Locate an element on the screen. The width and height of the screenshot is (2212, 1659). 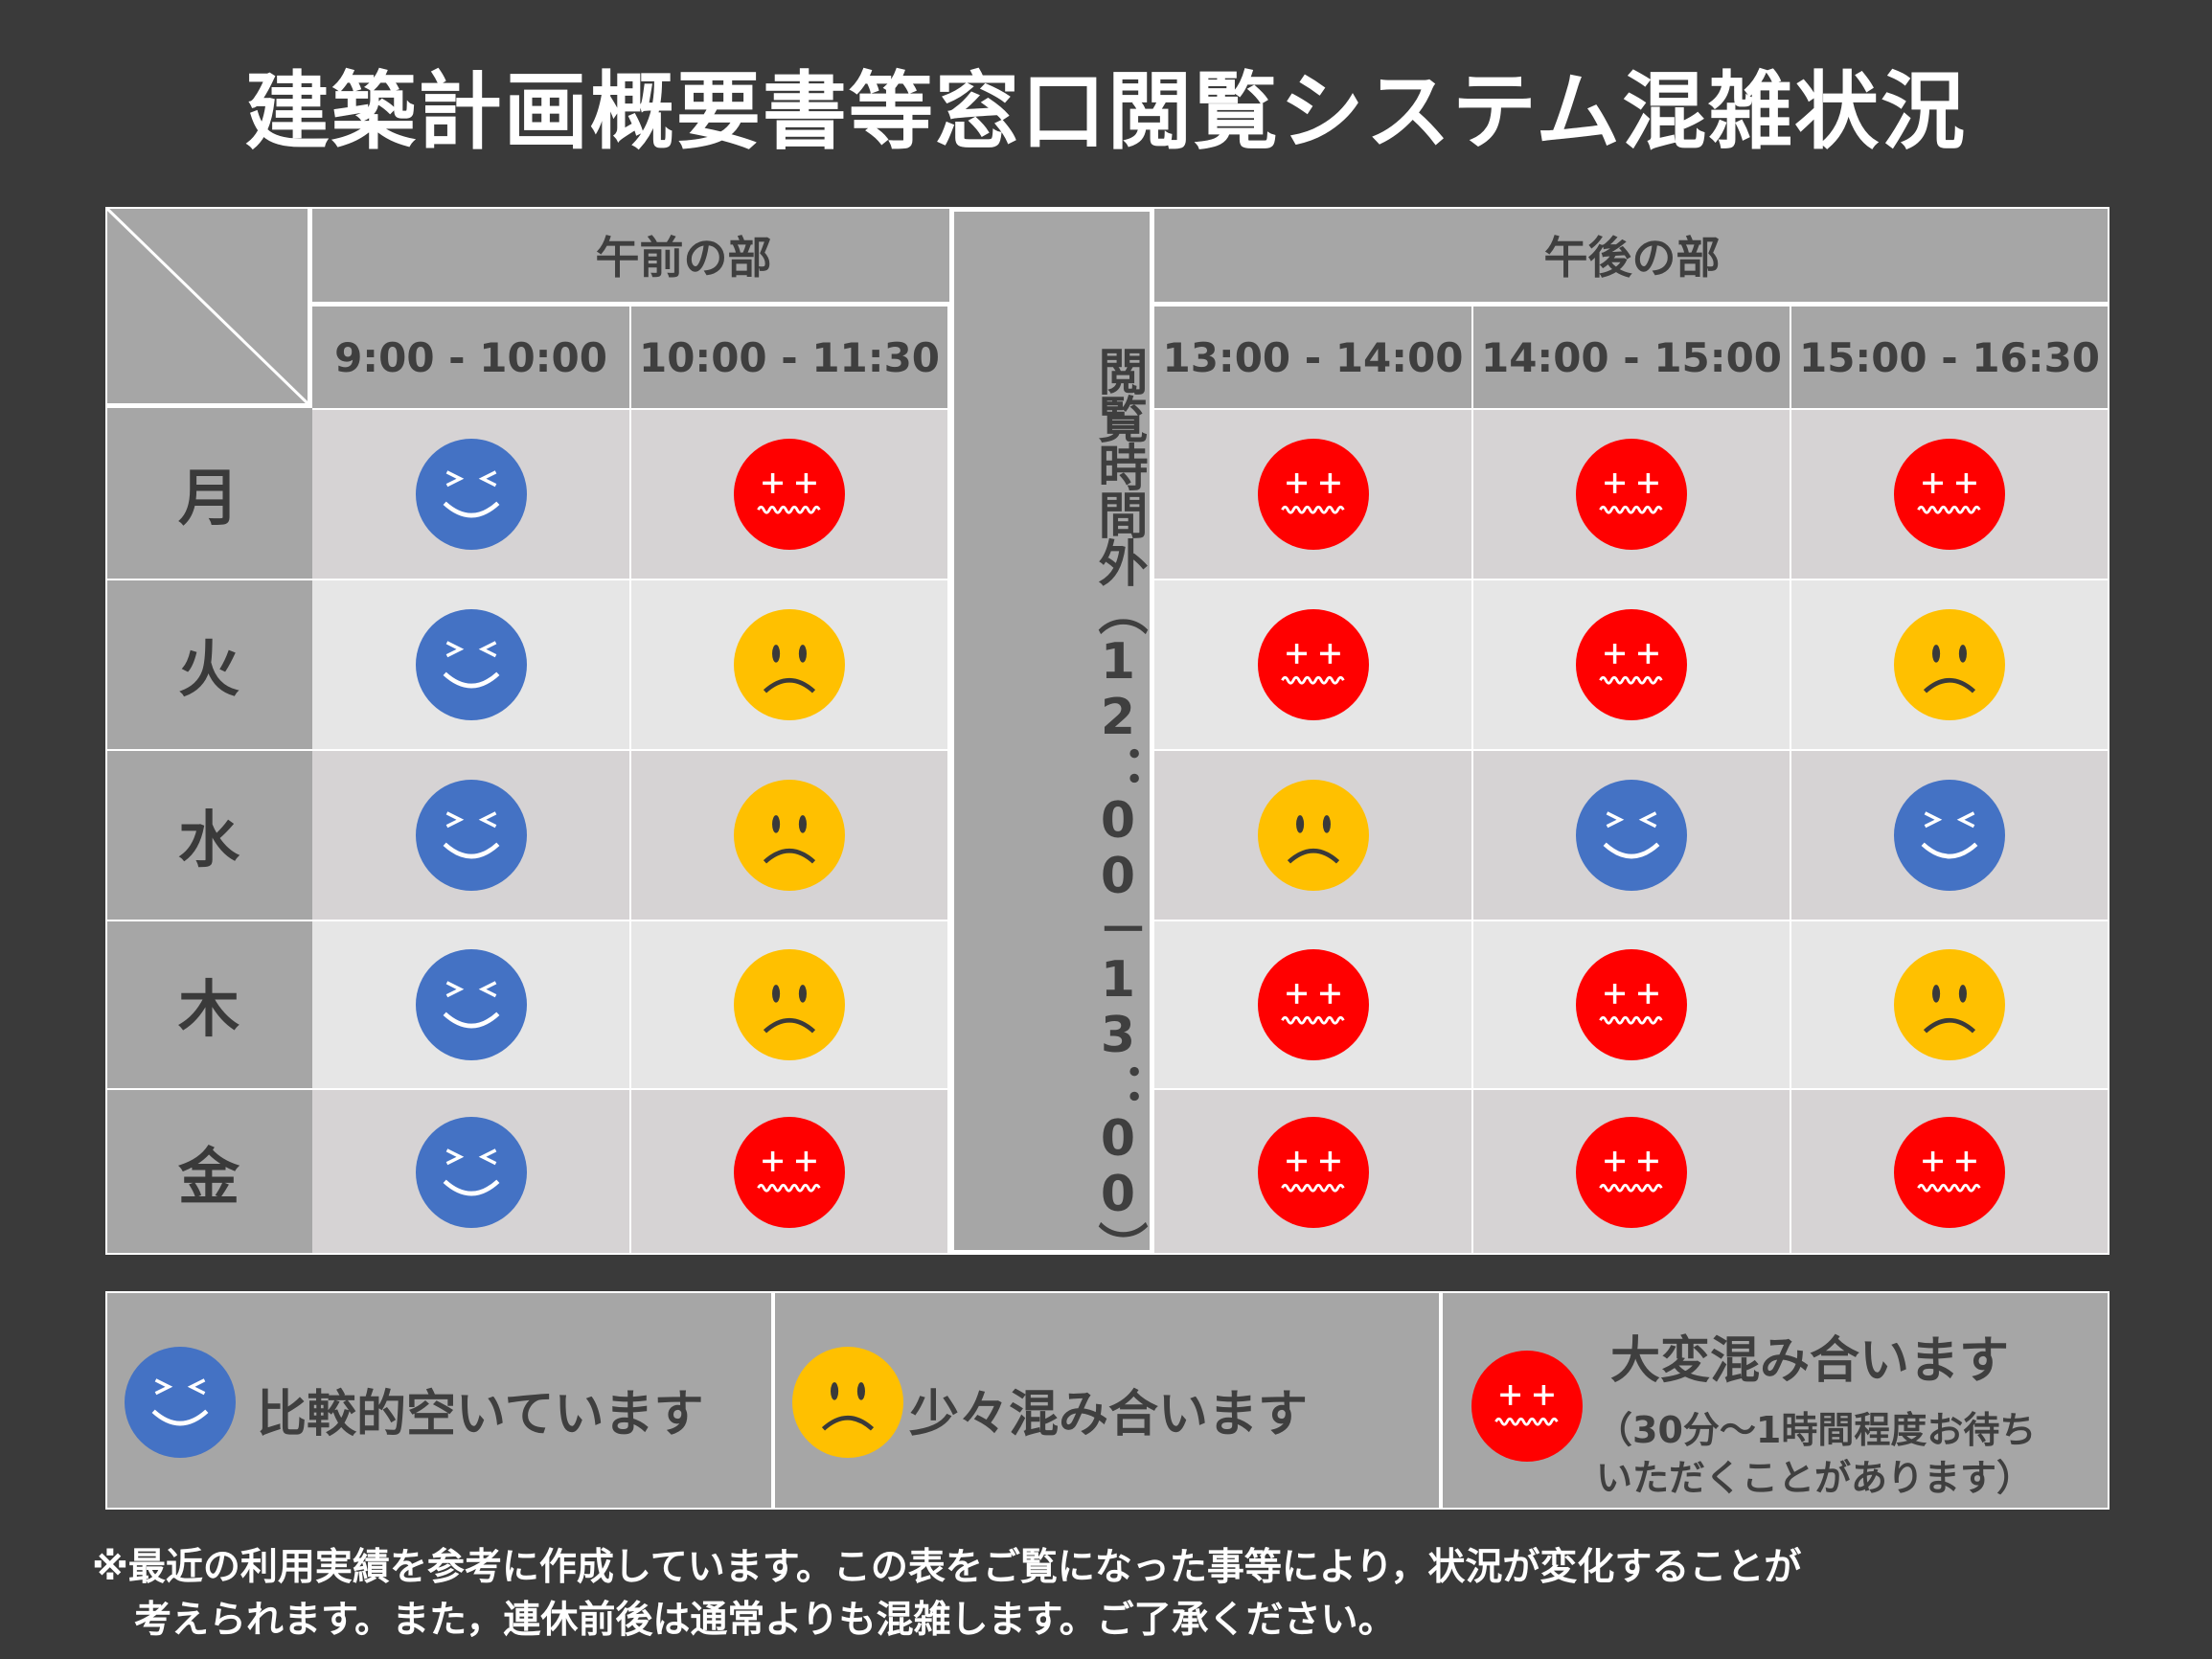
day-label-cell: 火 is located at coordinates (208, 664).